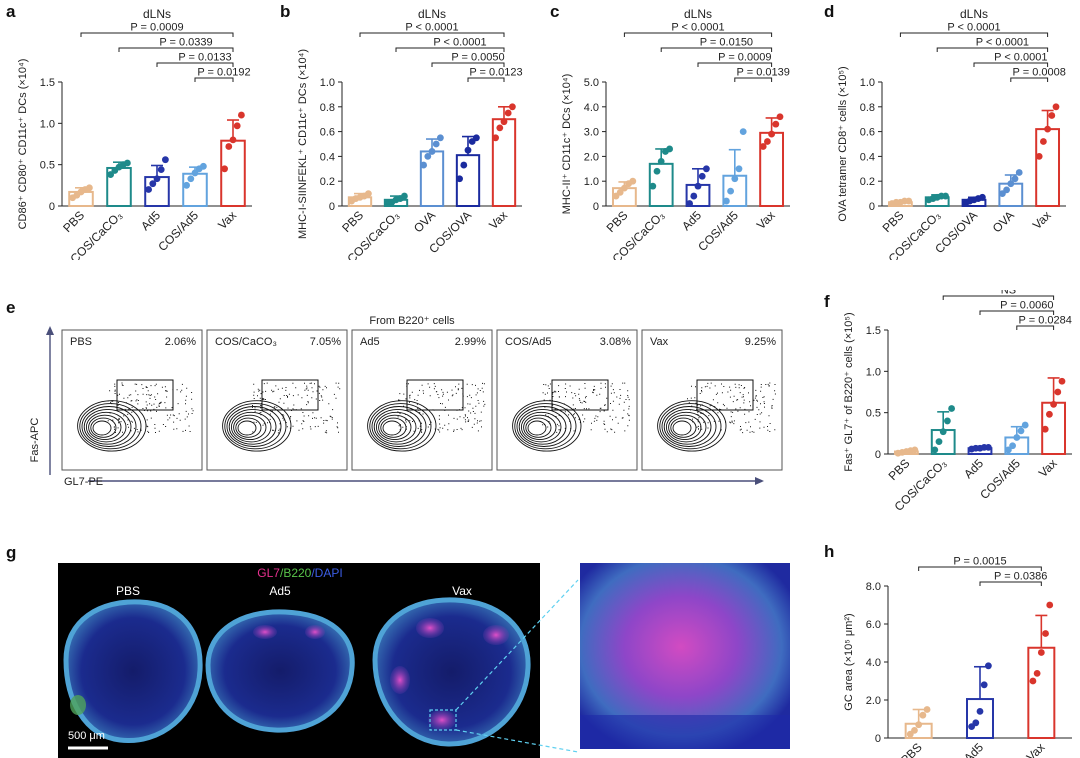 The width and height of the screenshot is (1080, 758). What do you see at coordinates (829, 551) in the screenshot?
I see `panel-letter-h: h` at bounding box center [829, 551].